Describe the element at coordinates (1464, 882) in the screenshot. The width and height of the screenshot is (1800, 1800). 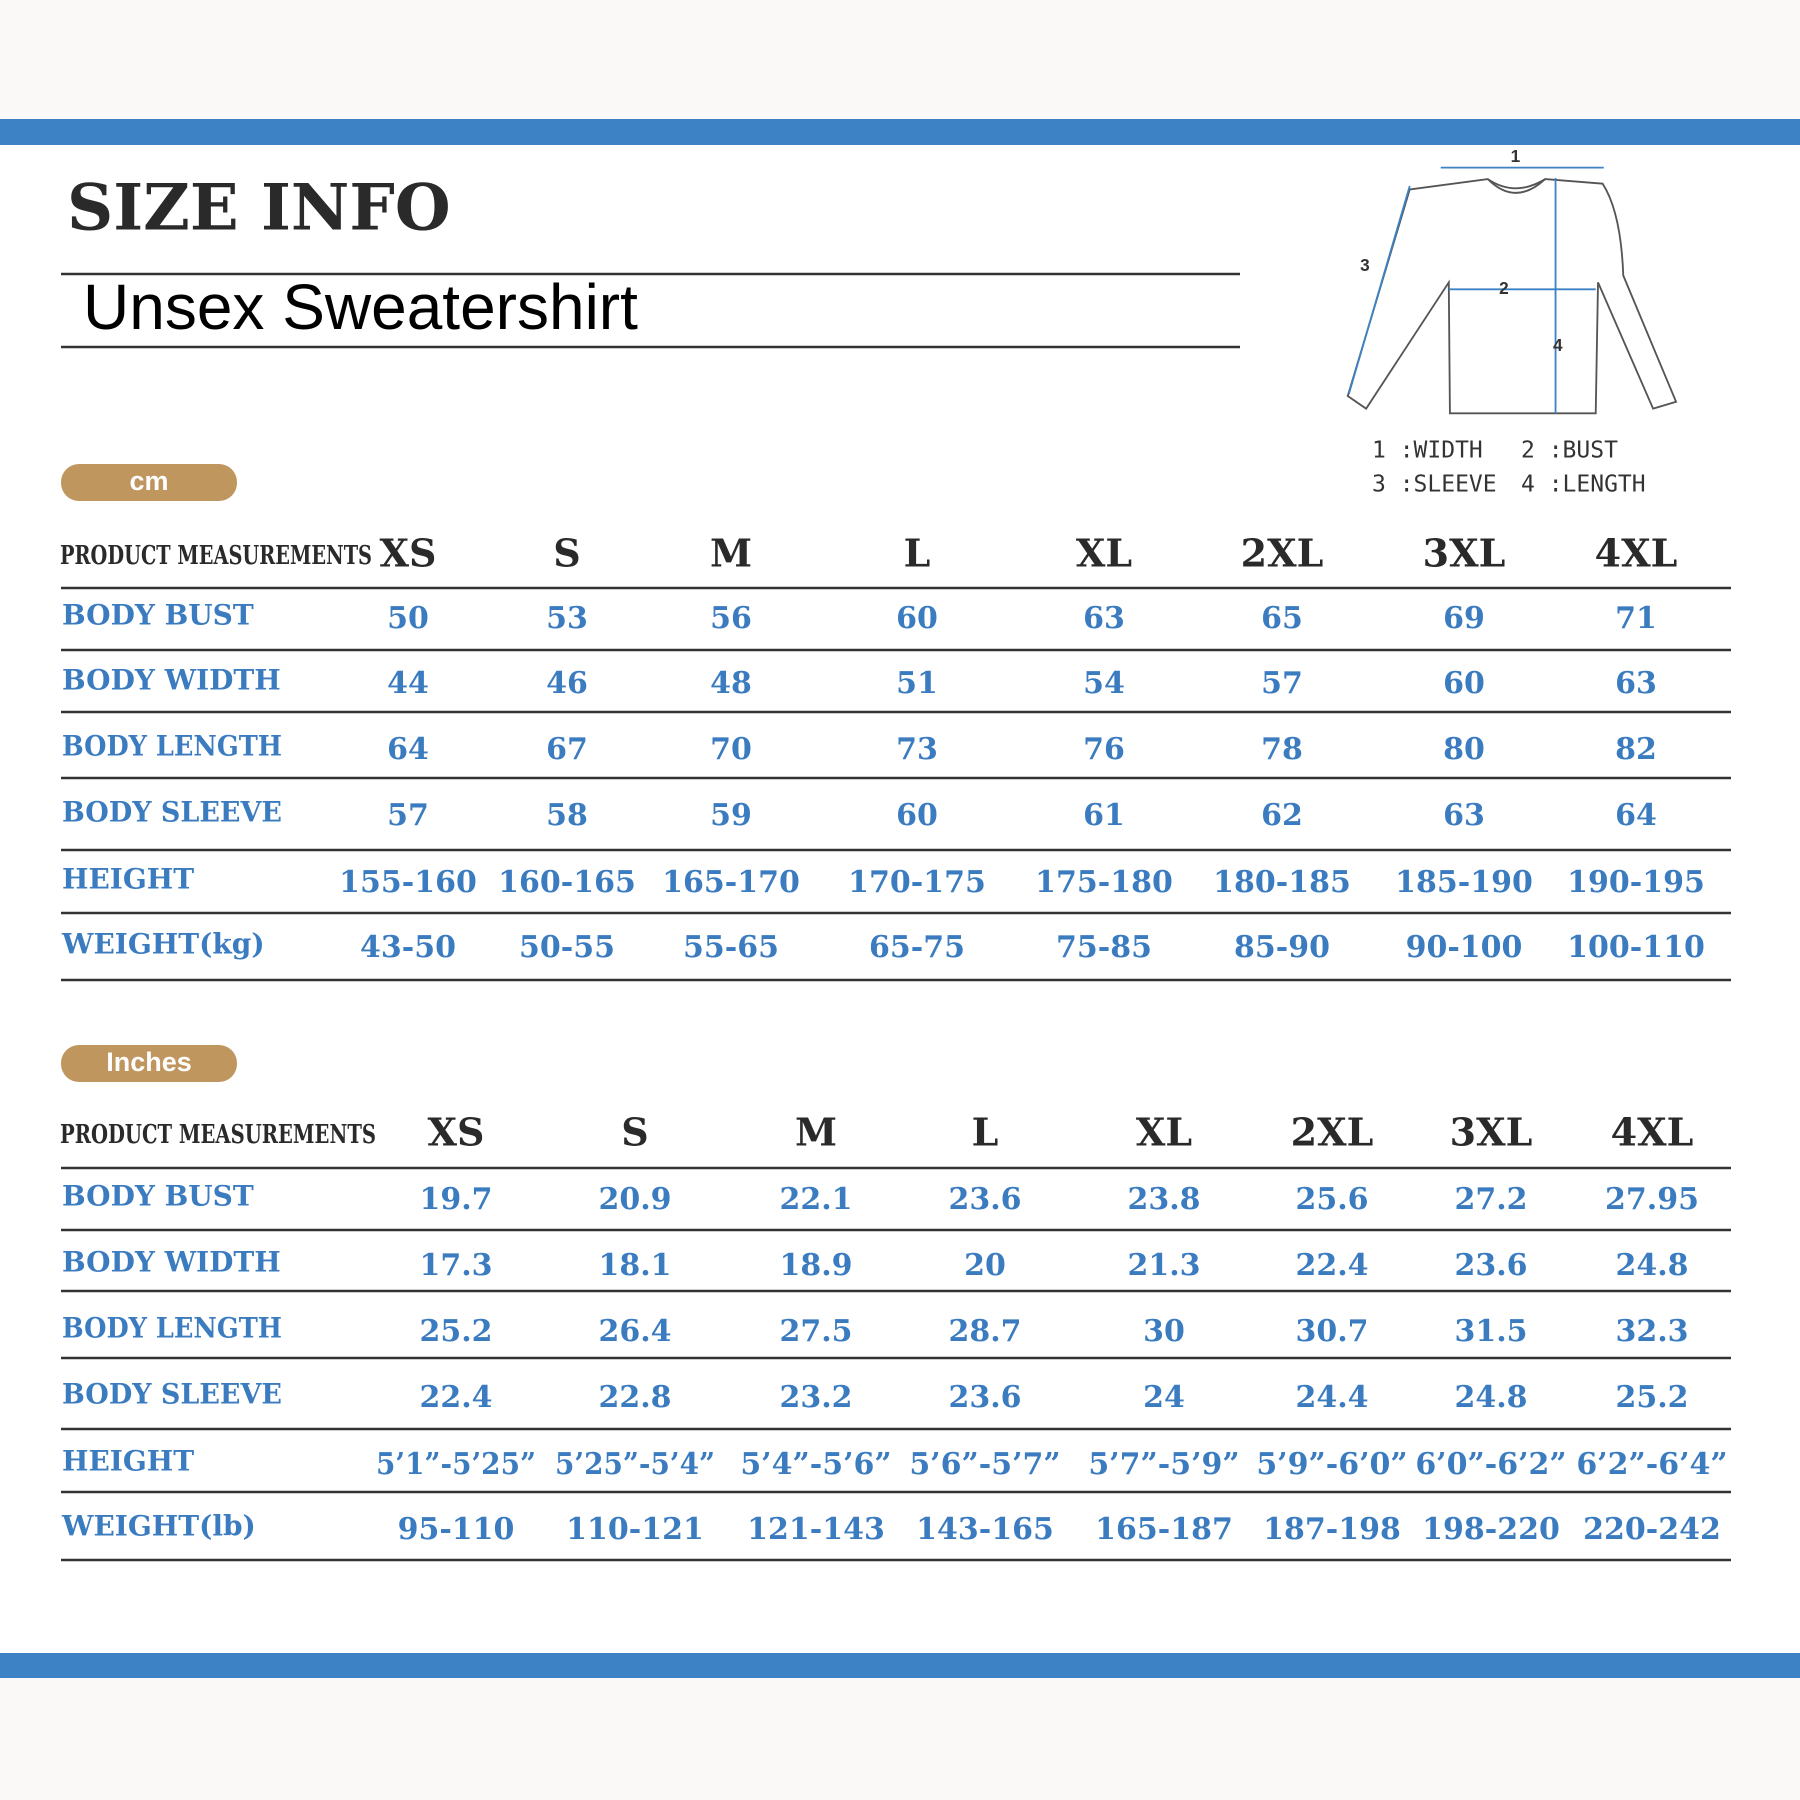
I see `cell-value: 185-190` at that location.